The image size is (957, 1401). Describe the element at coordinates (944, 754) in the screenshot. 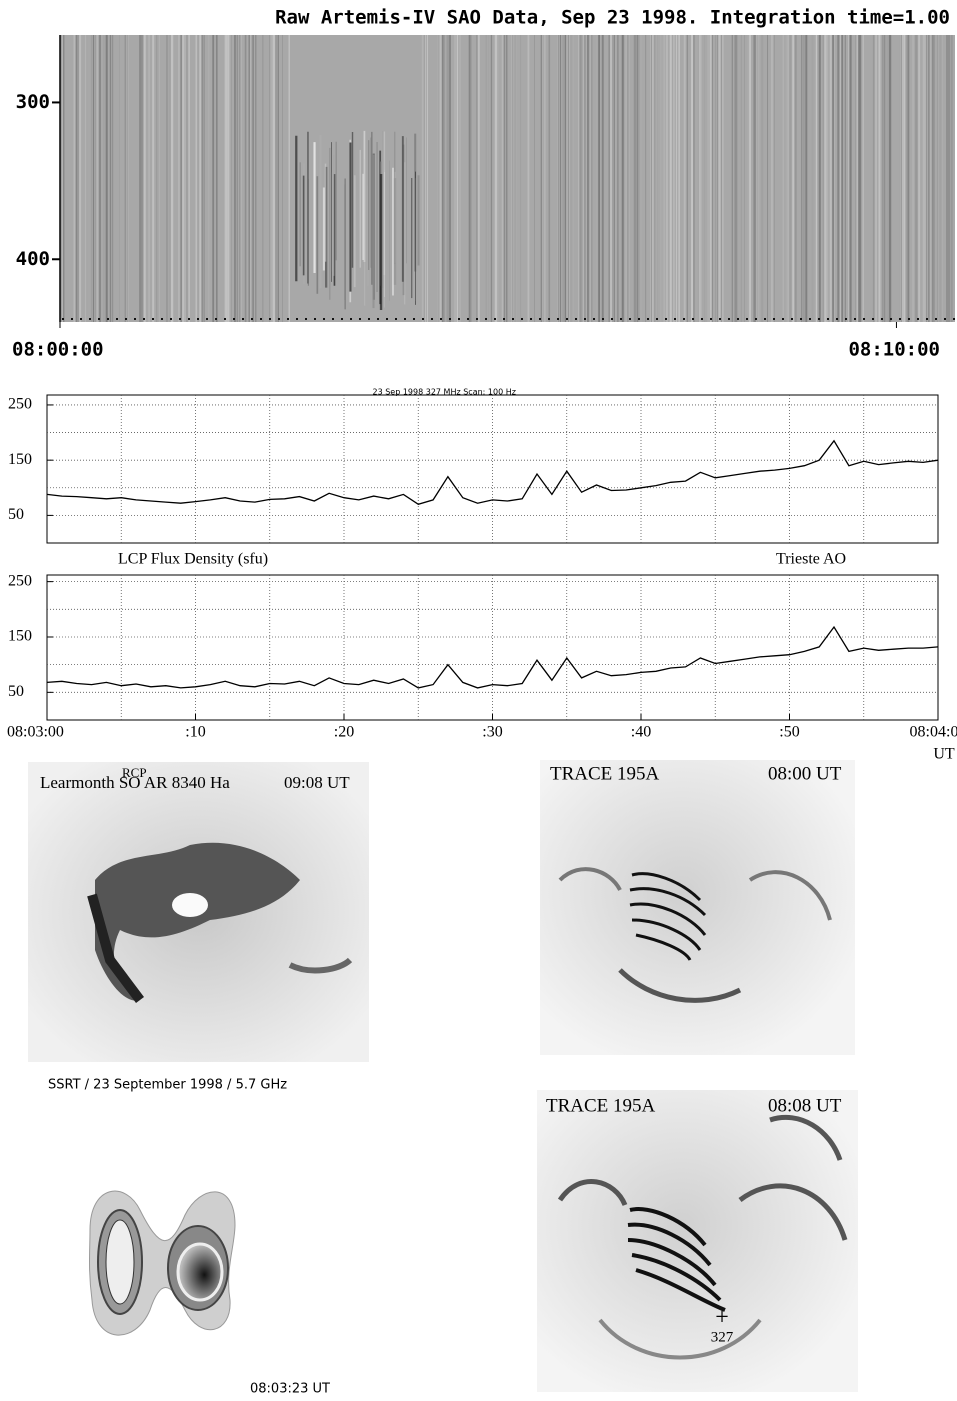

I see `axis-label: UT` at that location.